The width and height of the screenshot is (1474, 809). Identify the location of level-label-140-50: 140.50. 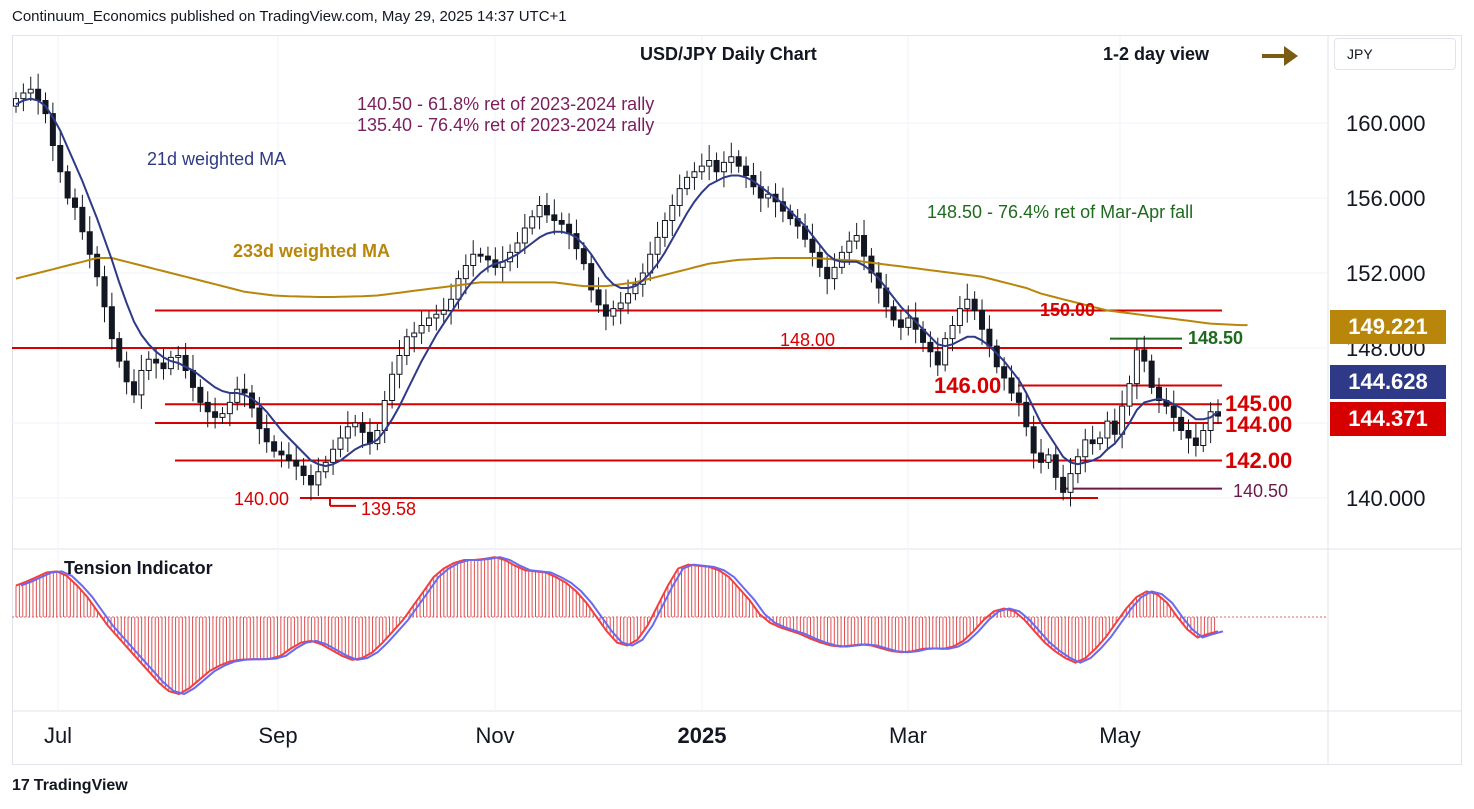
(1260, 491).